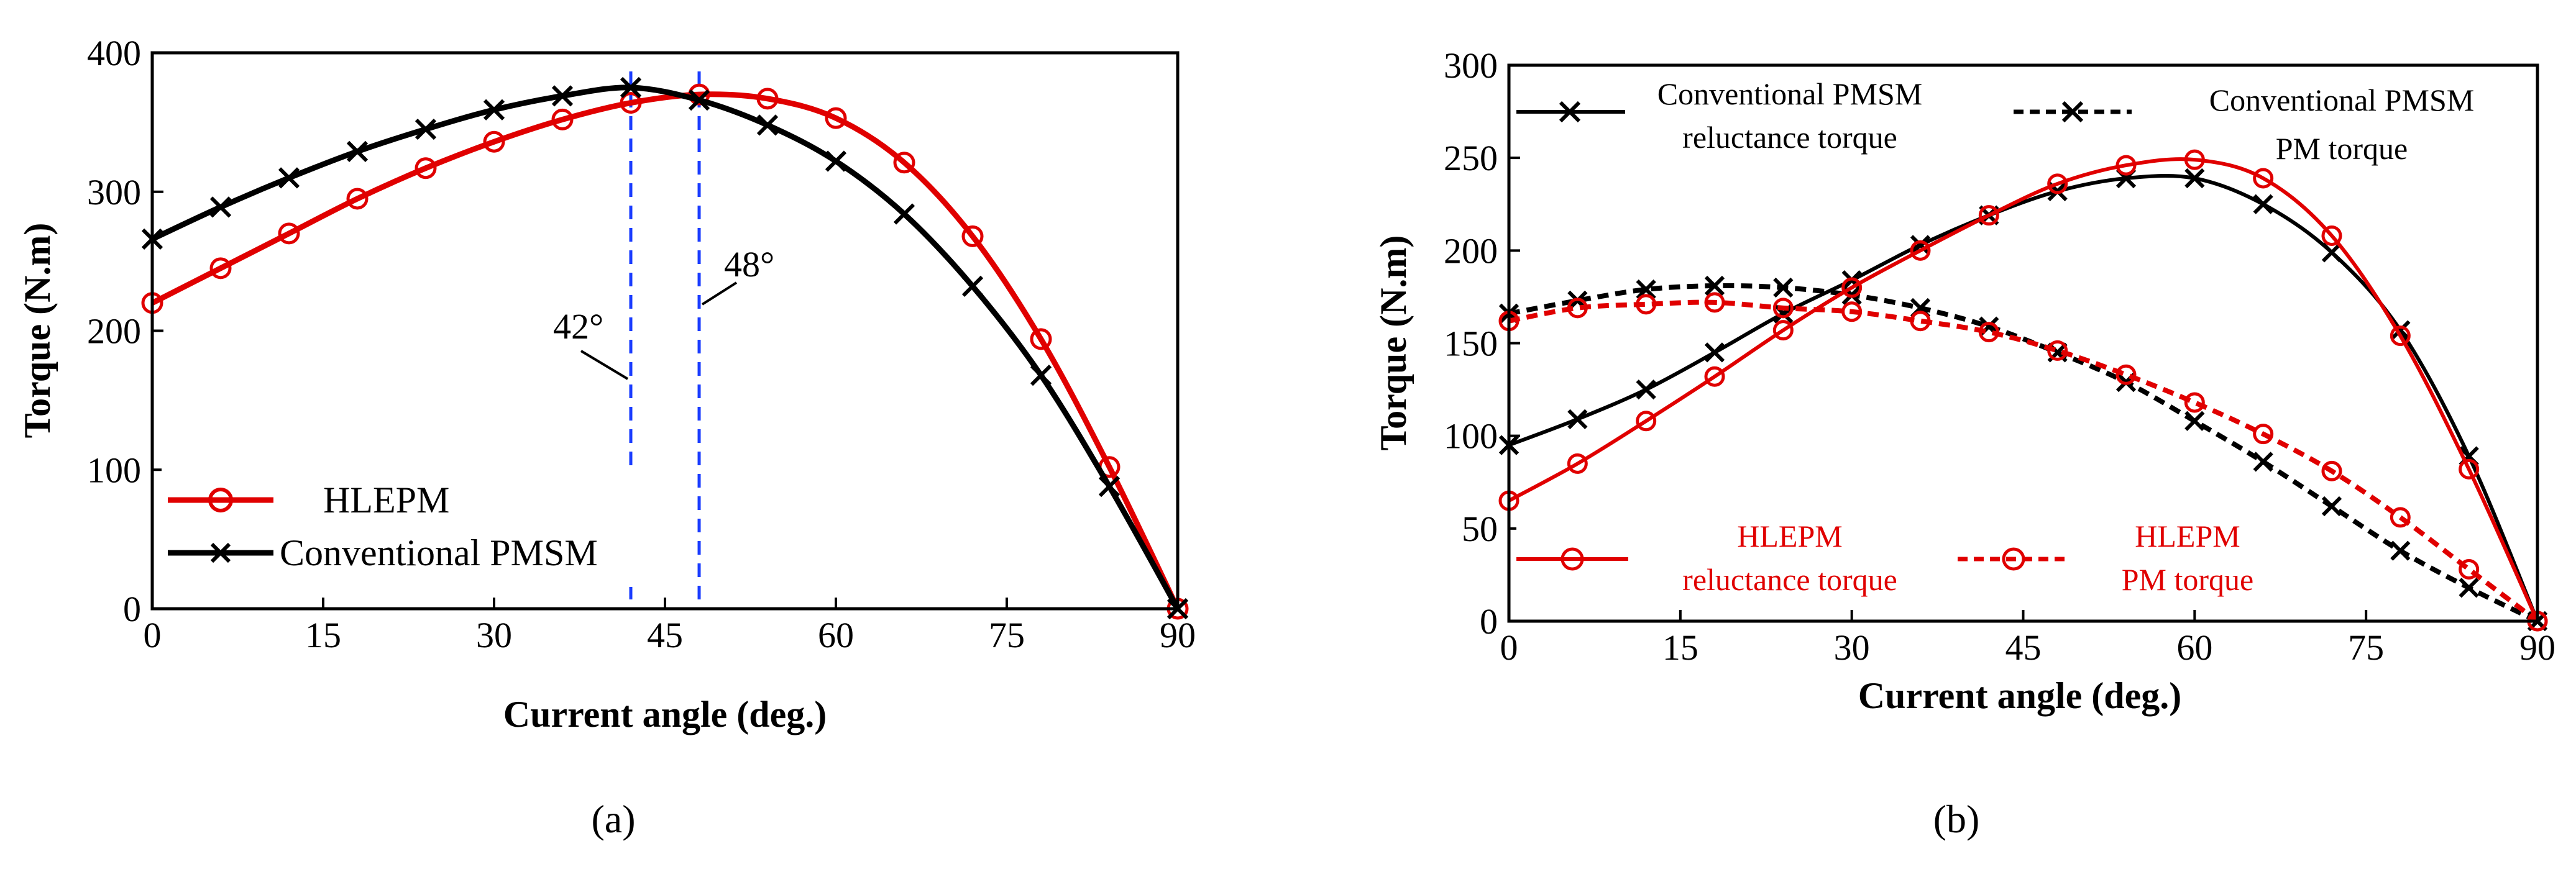 The width and height of the screenshot is (2576, 869). I want to click on legend-b-hlepm-pm-line2: PM torque, so click(2188, 579).